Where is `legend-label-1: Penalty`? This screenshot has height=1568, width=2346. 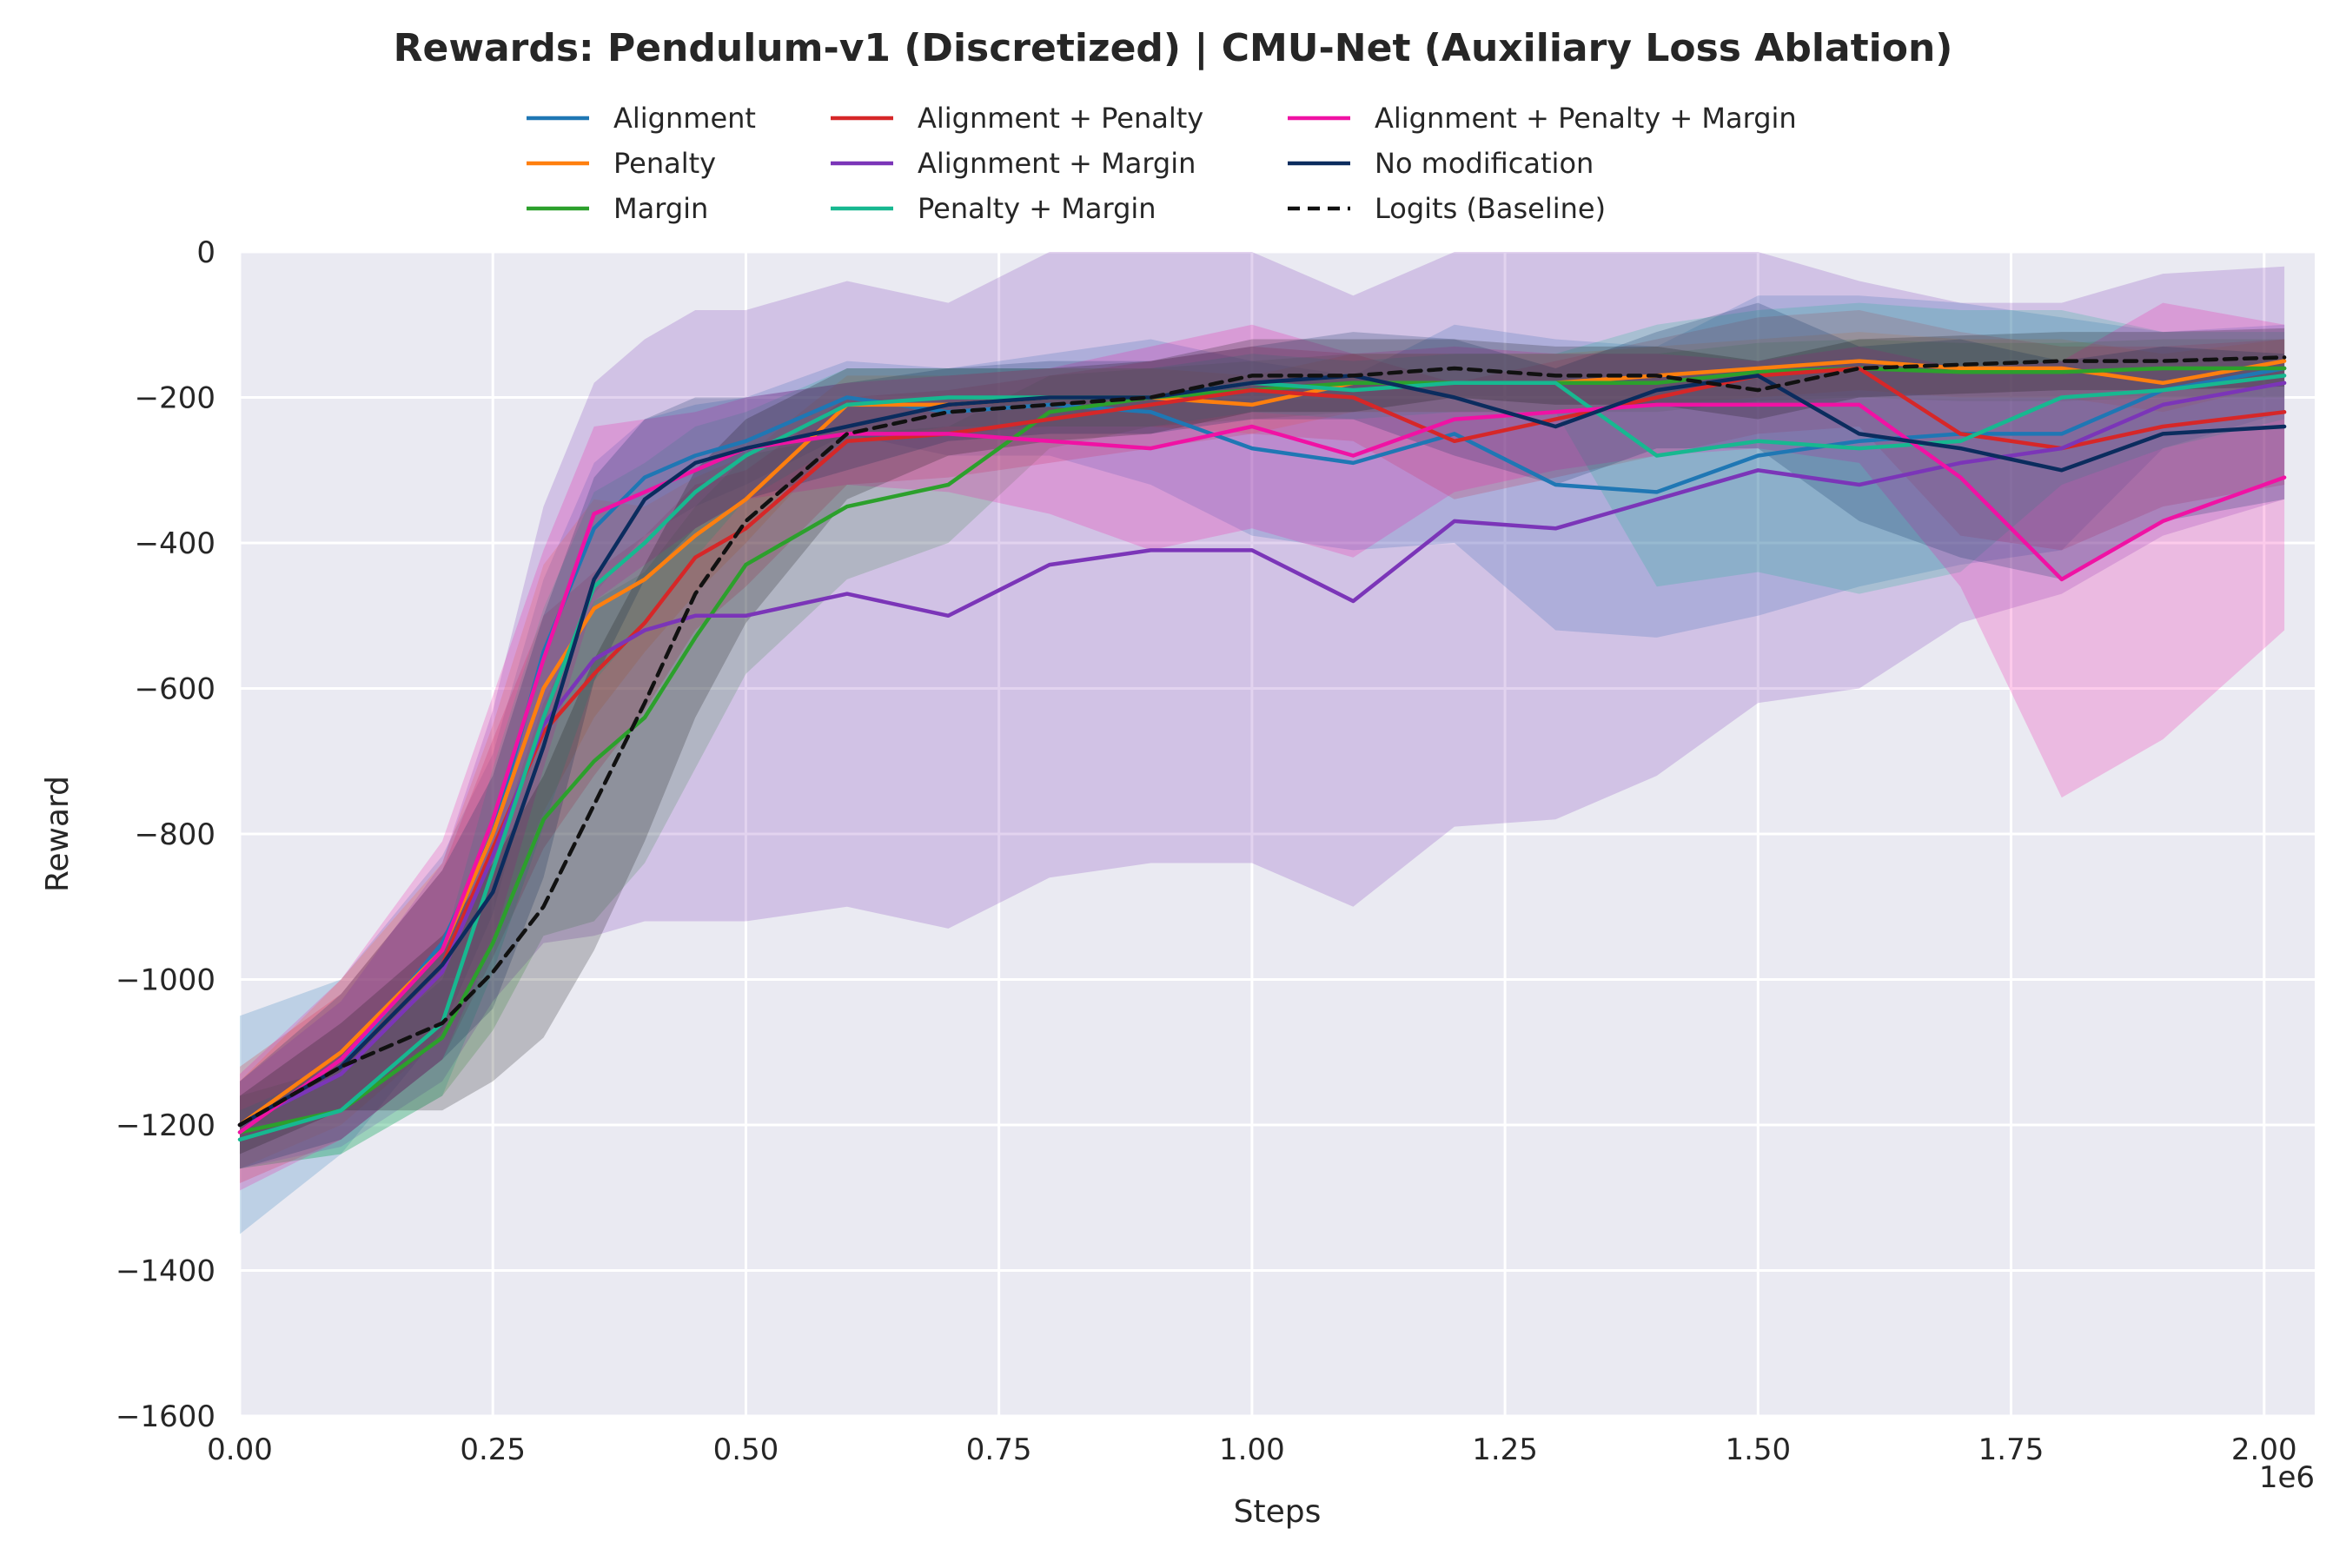
legend-label-1: Penalty is located at coordinates (664, 163).